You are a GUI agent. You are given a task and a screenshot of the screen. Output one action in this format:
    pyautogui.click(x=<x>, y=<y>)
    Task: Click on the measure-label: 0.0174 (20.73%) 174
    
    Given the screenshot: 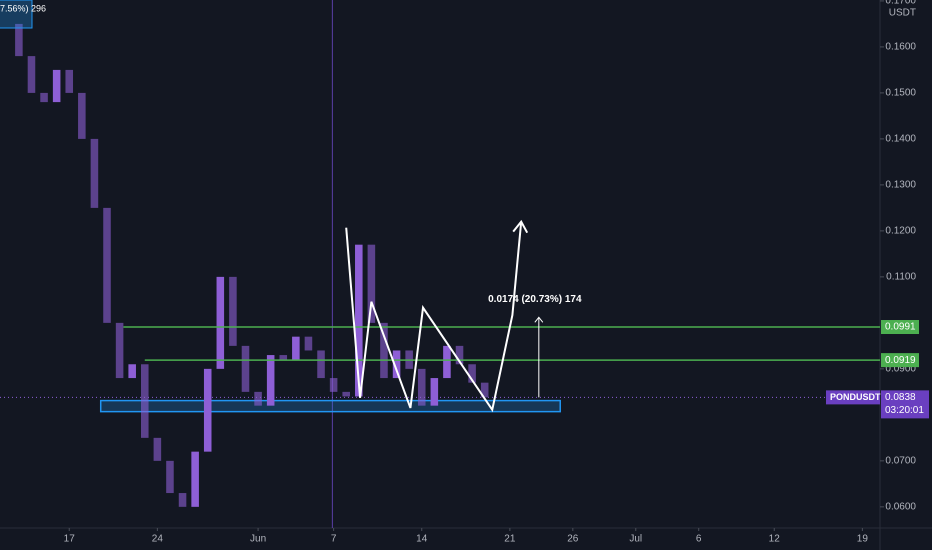 What is the action you would take?
    pyautogui.click(x=535, y=299)
    